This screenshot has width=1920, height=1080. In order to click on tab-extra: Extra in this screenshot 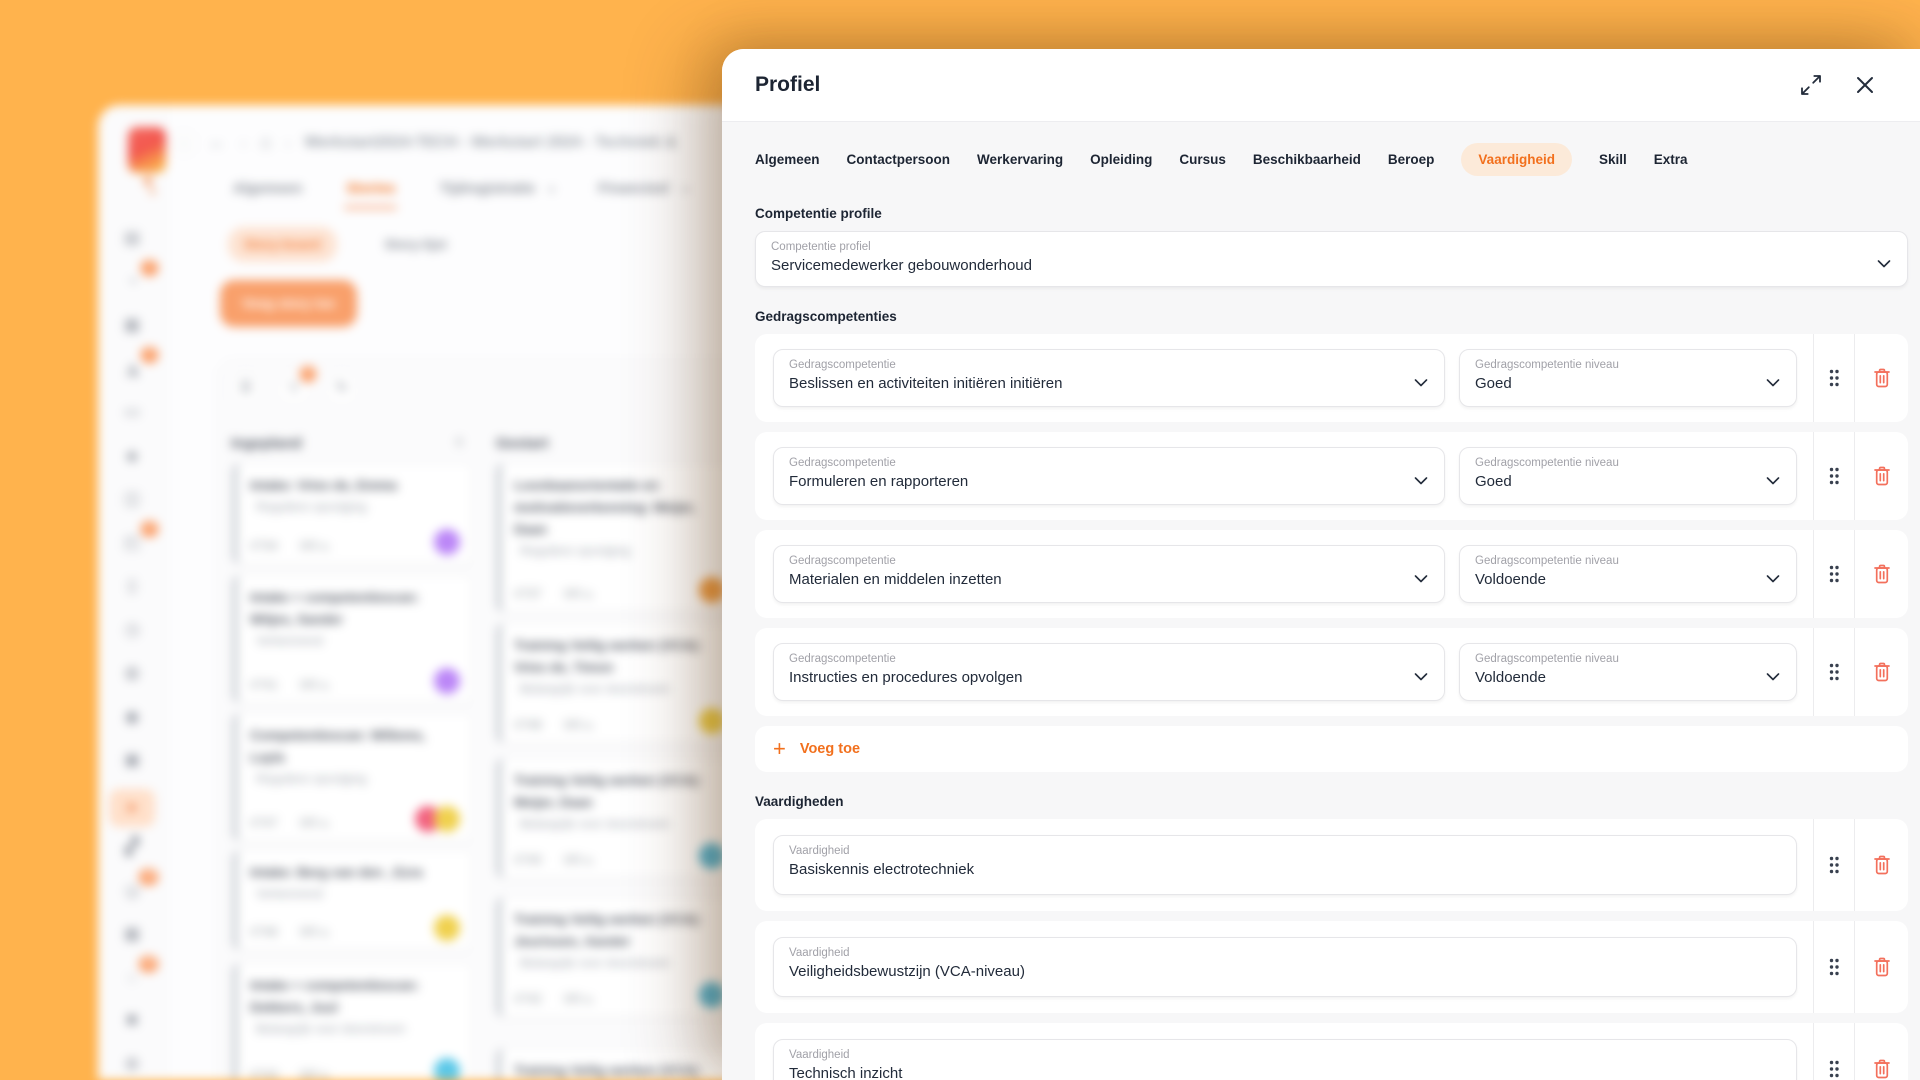, I will do `click(1670, 159)`.